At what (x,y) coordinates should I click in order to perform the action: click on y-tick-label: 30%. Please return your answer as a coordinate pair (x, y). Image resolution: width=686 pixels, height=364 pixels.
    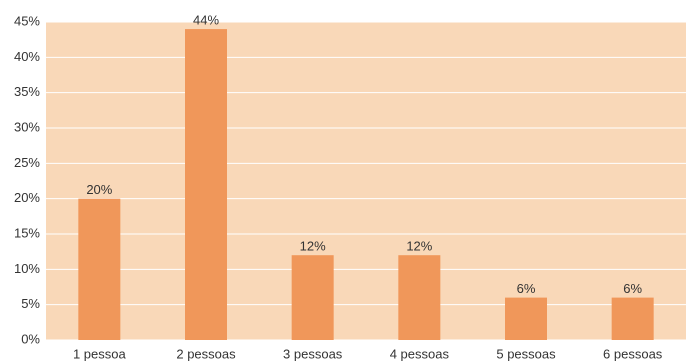
    Looking at the image, I should click on (27, 126).